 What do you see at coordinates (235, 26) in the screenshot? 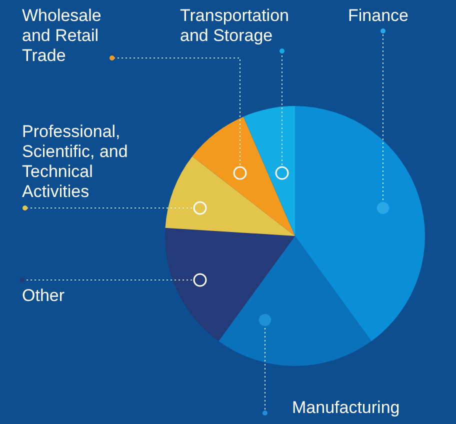
I see `slice-label: Transportation and Storage` at bounding box center [235, 26].